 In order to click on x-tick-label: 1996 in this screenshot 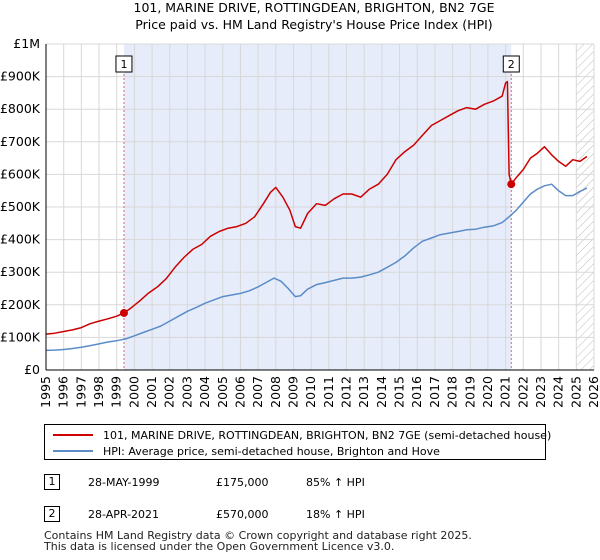, I will do `click(63, 392)`.